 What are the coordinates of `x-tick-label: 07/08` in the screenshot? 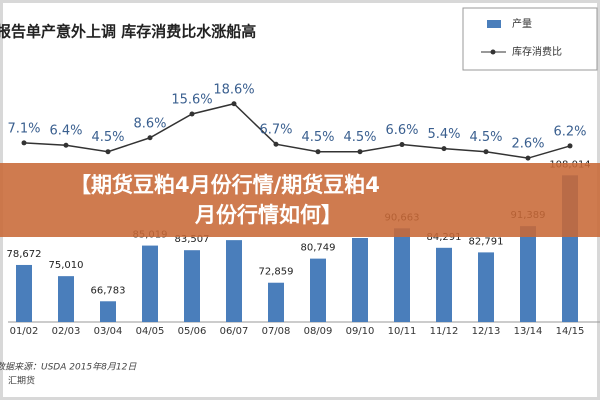 It's located at (276, 331).